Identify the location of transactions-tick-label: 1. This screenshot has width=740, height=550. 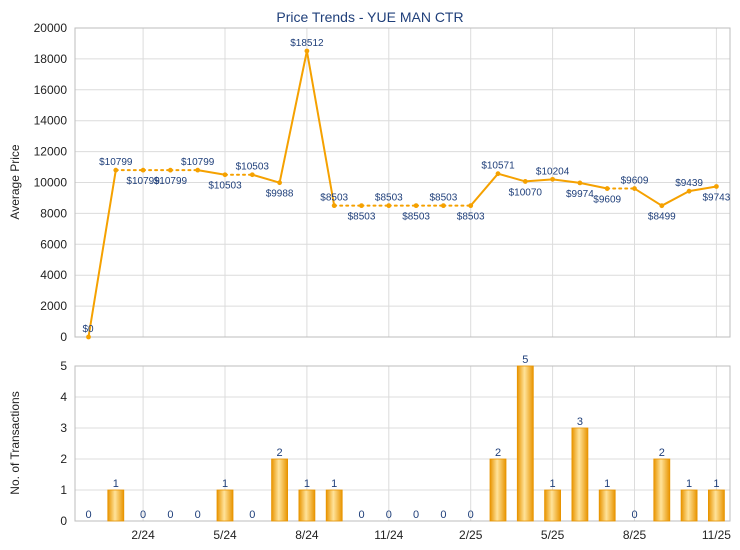
(63, 490).